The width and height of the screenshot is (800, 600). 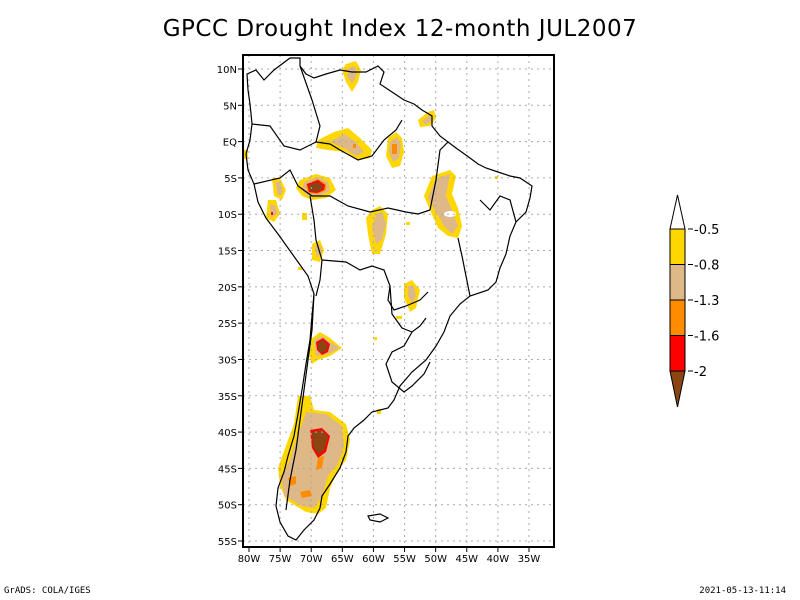 I want to click on lon-tick-label: 60W, so click(x=373, y=559).